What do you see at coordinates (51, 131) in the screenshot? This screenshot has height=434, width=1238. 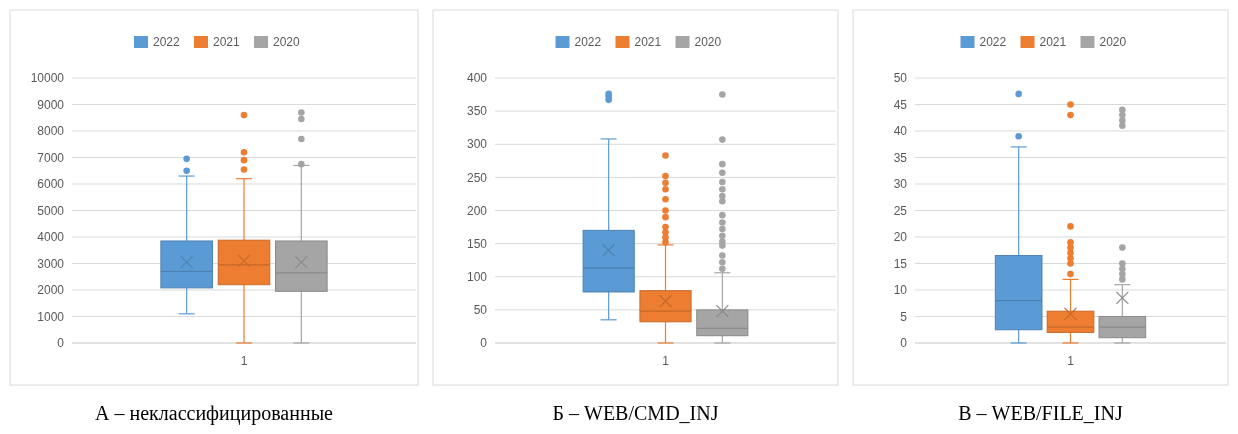 I see `y-tick-label: 8000` at bounding box center [51, 131].